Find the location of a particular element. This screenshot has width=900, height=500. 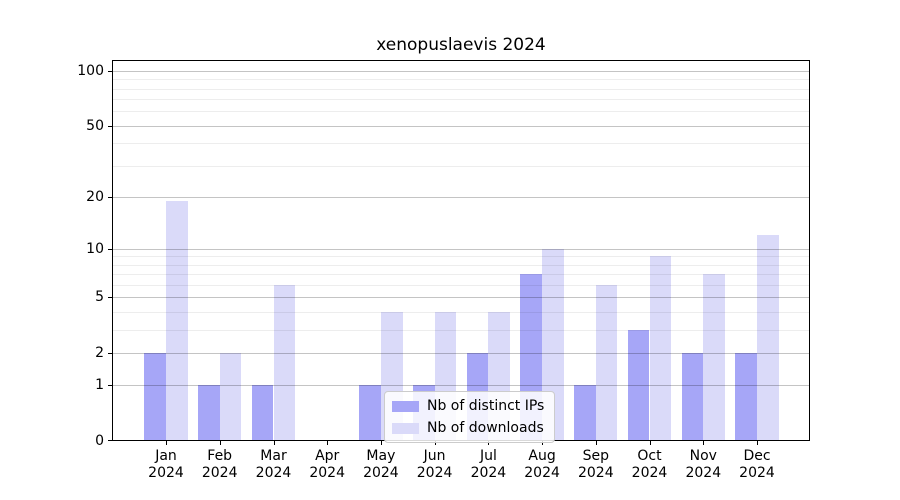

y-tick-label-0: 0 is located at coordinates (99, 441).